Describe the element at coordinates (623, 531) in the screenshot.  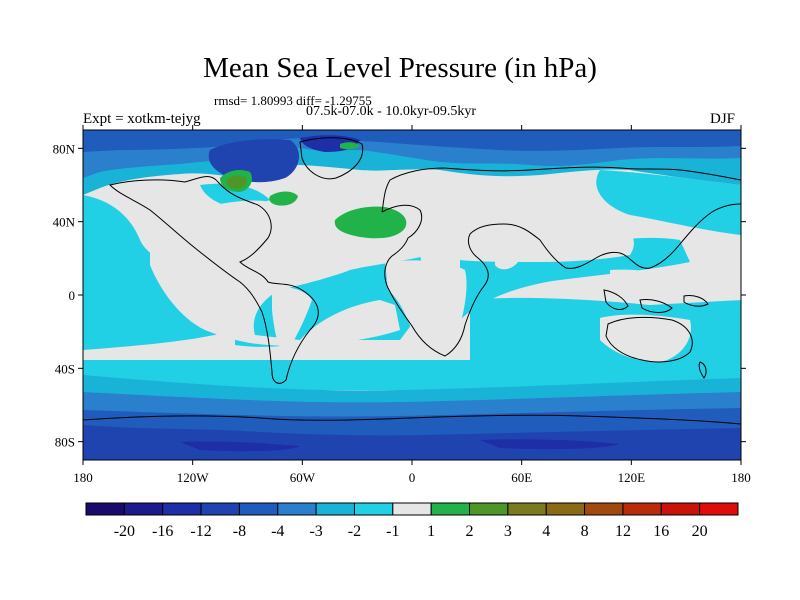
I see `colorbar-label: 12` at that location.